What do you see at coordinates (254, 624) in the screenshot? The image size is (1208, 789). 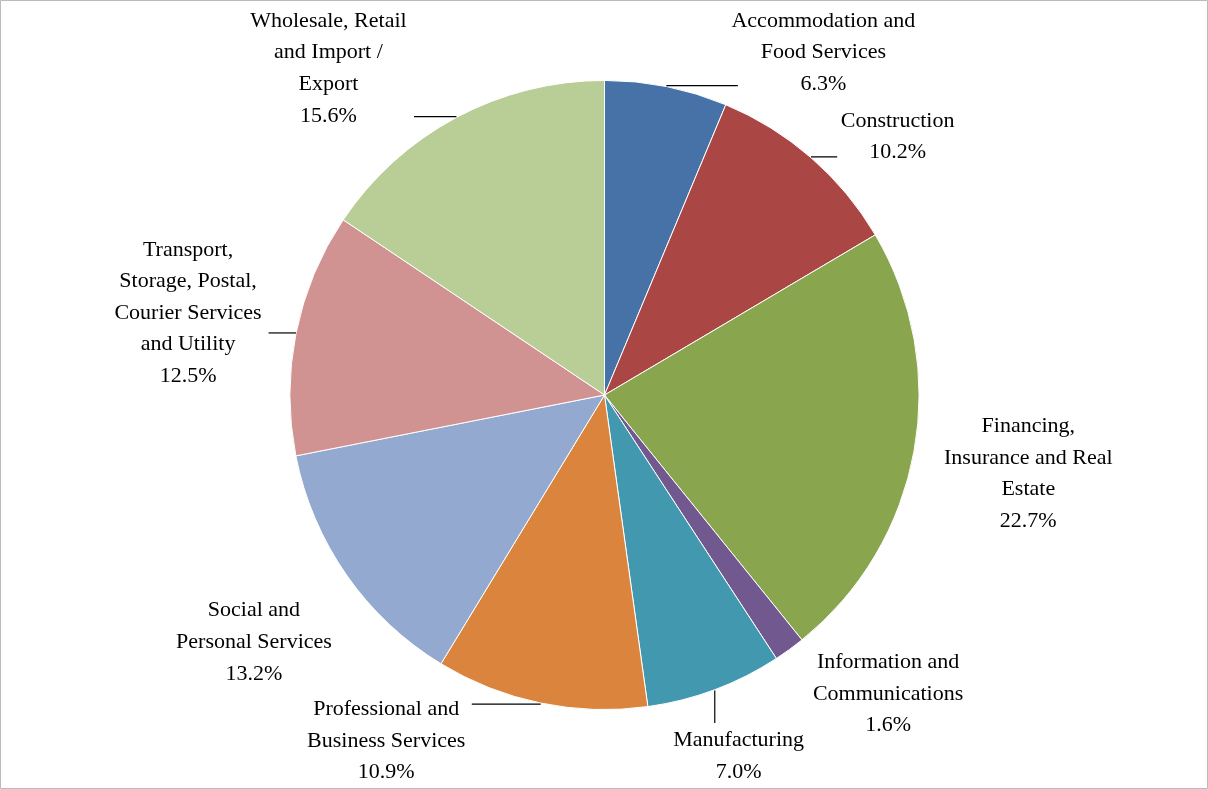 I see `slice-label: Social and Personal Services` at bounding box center [254, 624].